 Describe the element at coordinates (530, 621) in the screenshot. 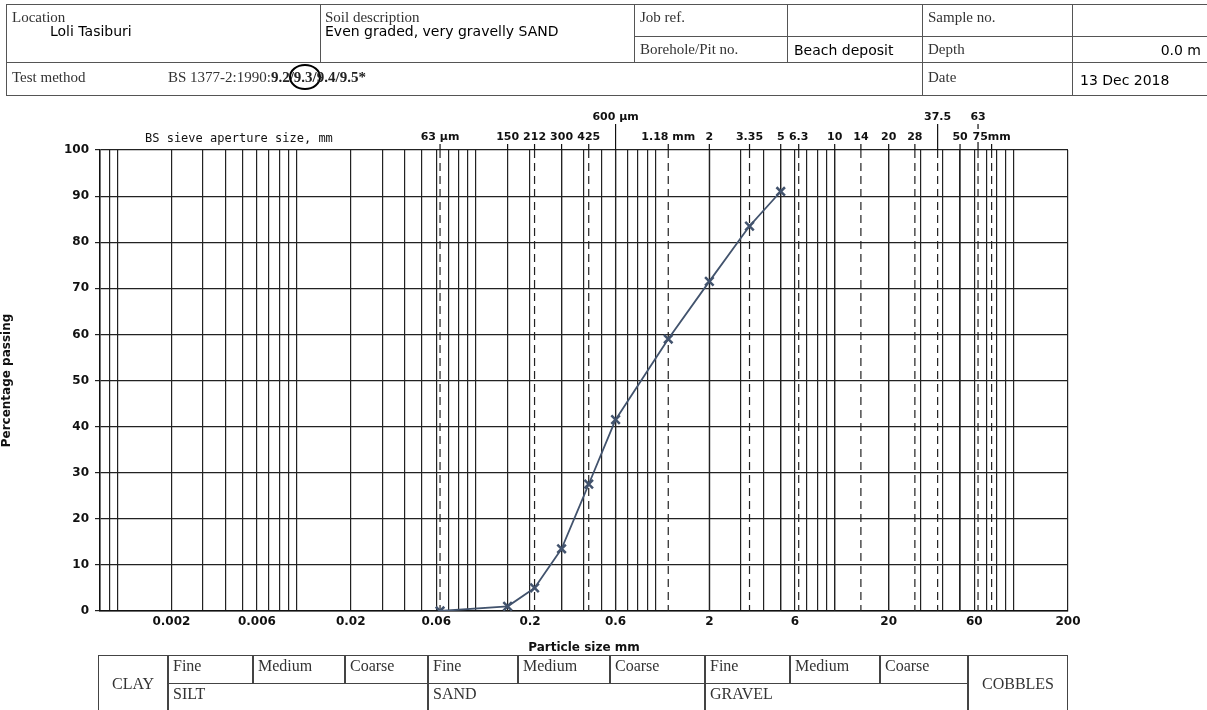

I see `x-tick-label: 0.2` at that location.